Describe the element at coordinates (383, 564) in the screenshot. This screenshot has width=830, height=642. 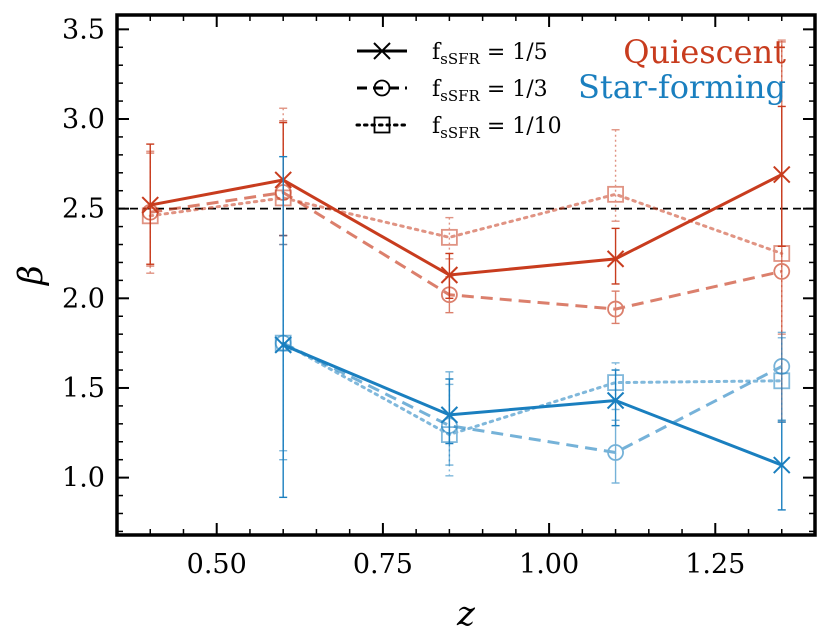
I see `x-tick-label: 0.75` at that location.